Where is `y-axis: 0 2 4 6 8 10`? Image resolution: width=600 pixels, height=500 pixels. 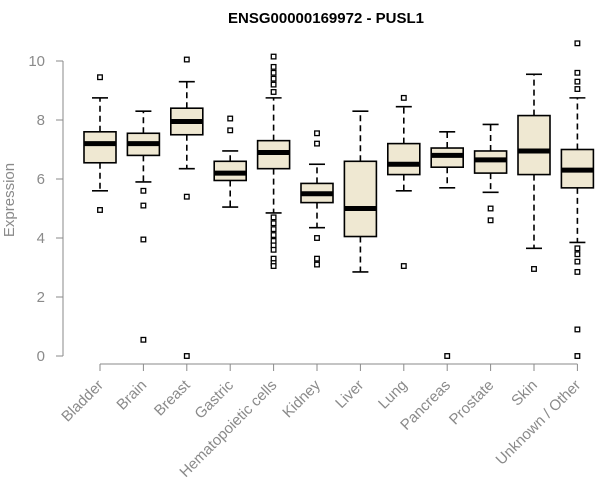
y-axis: 0 2 4 6 8 10 is located at coordinates (46, 209).